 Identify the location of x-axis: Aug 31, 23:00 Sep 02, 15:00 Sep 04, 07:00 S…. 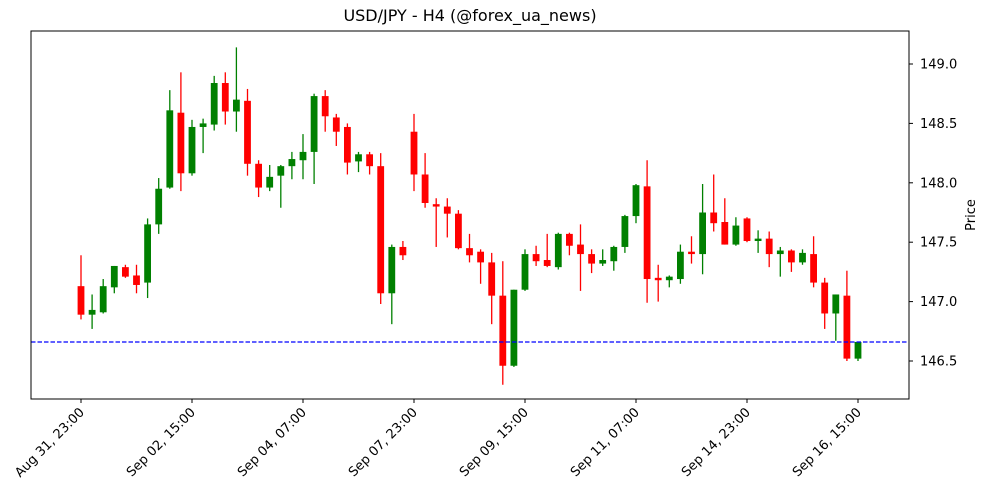
(438, 440).